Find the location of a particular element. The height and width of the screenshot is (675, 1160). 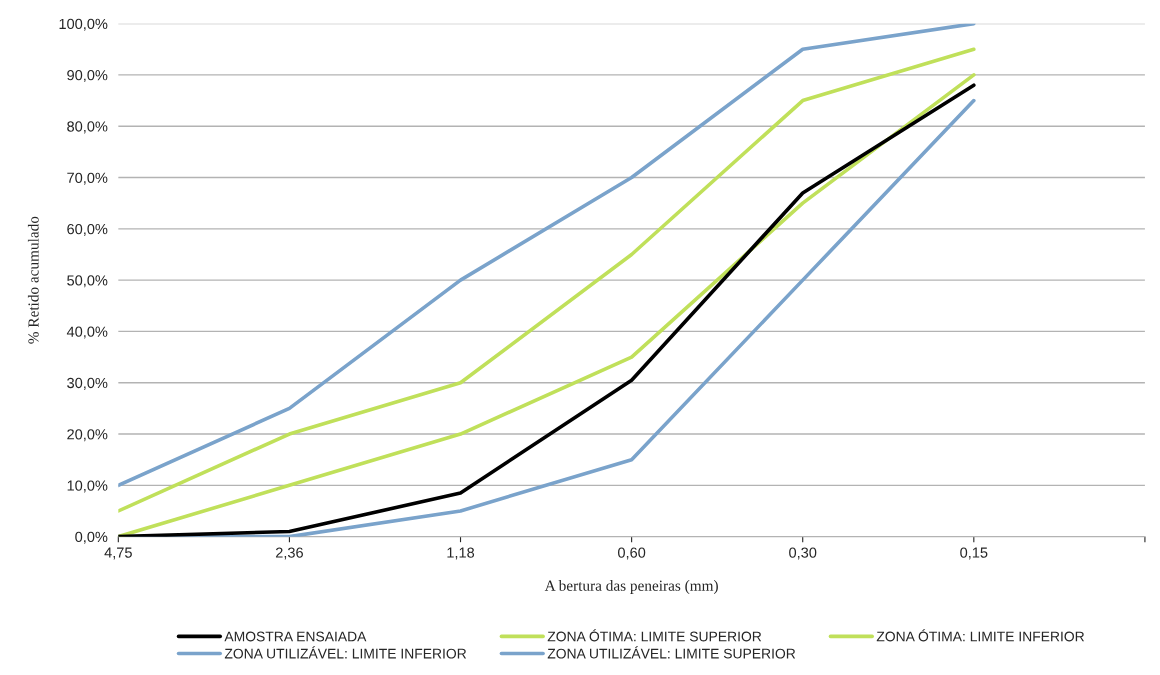

x-tick-label: 0,15 is located at coordinates (974, 553).